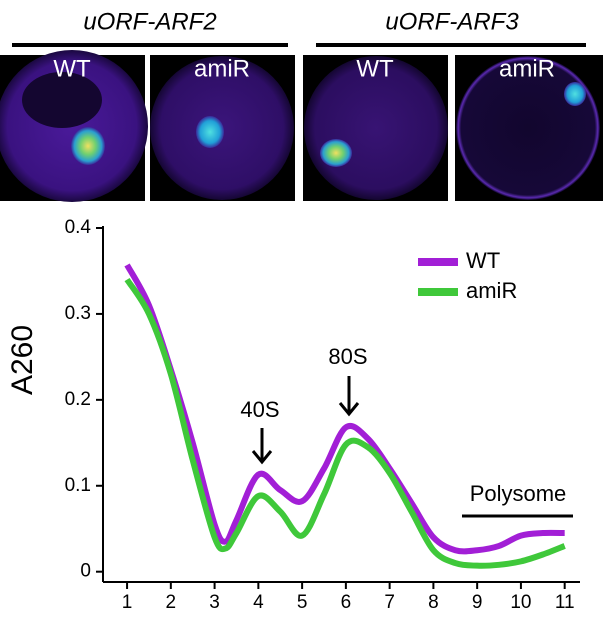 This screenshot has width=603, height=617. I want to click on y-tick-label: 0.4, so click(78, 227).